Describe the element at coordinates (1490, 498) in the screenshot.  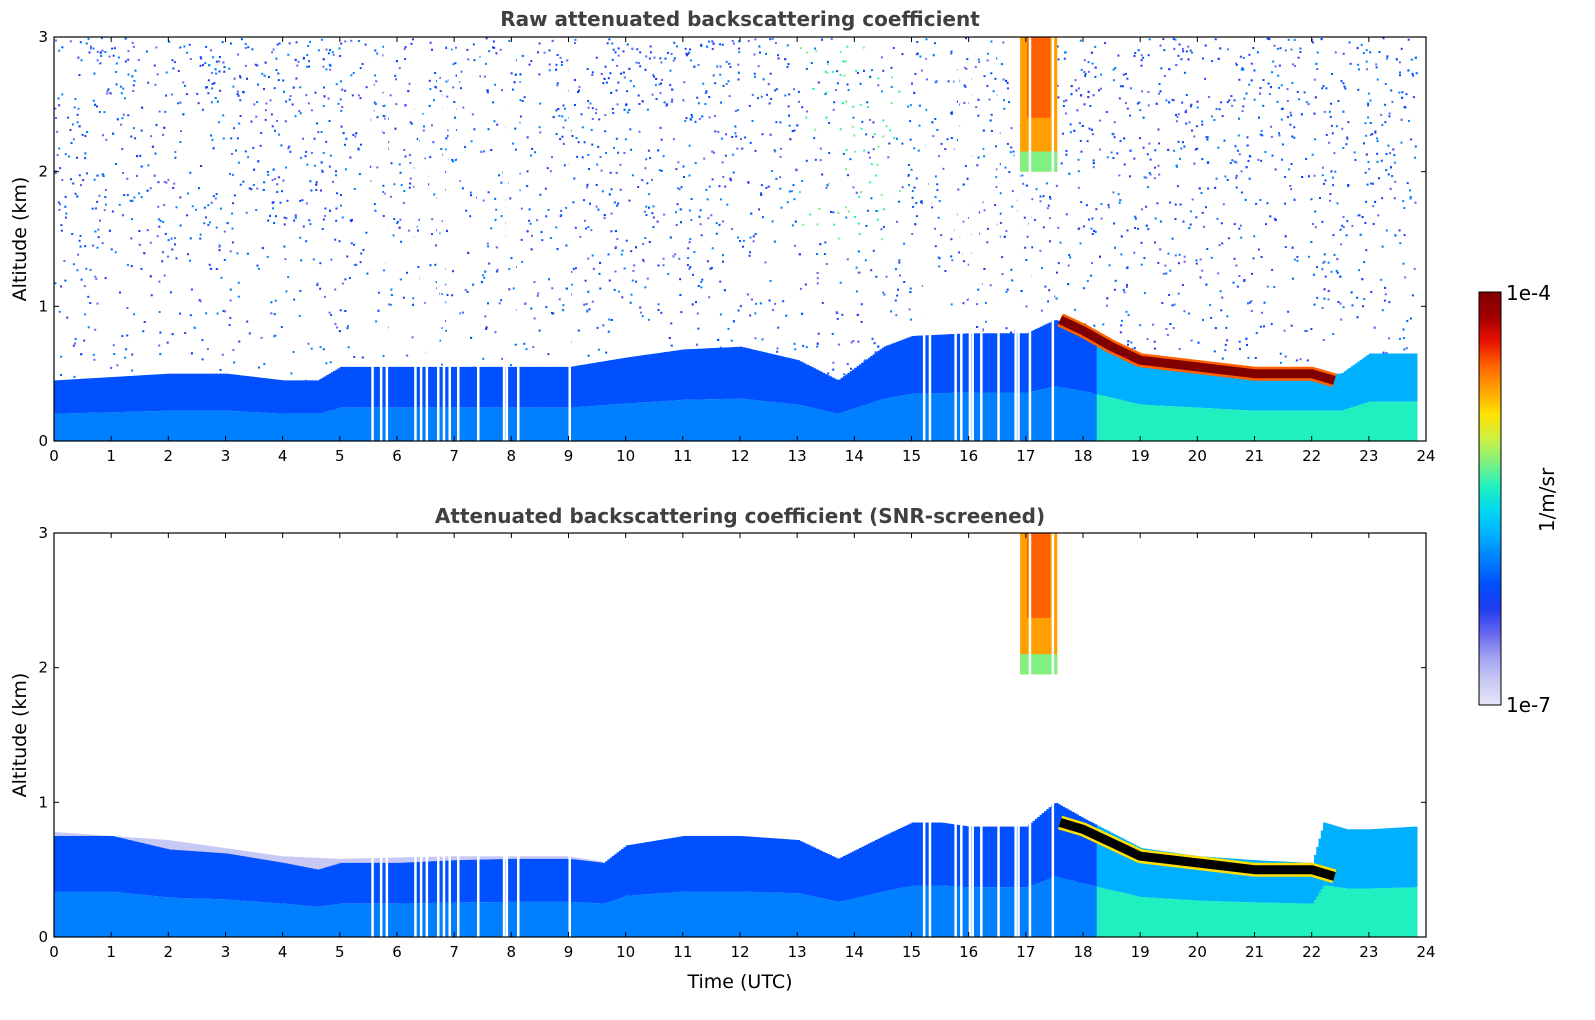
I see `colorbar-gradient` at that location.